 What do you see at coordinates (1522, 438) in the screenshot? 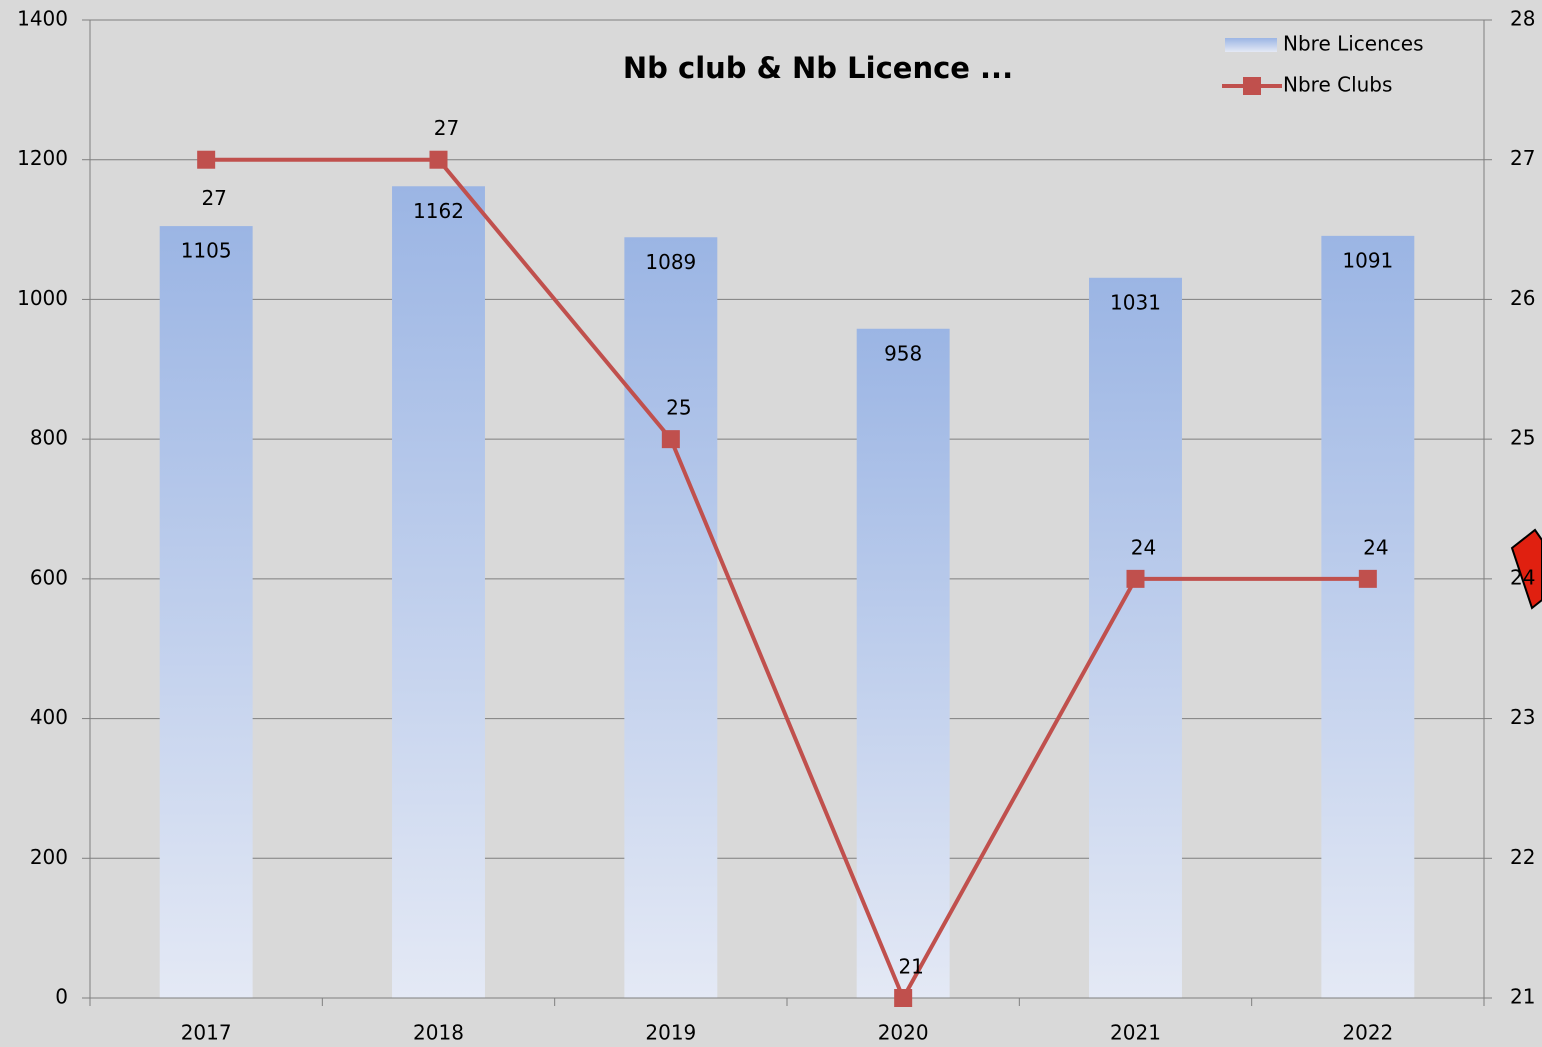
I see `y2-tick-label: 25` at bounding box center [1522, 438].